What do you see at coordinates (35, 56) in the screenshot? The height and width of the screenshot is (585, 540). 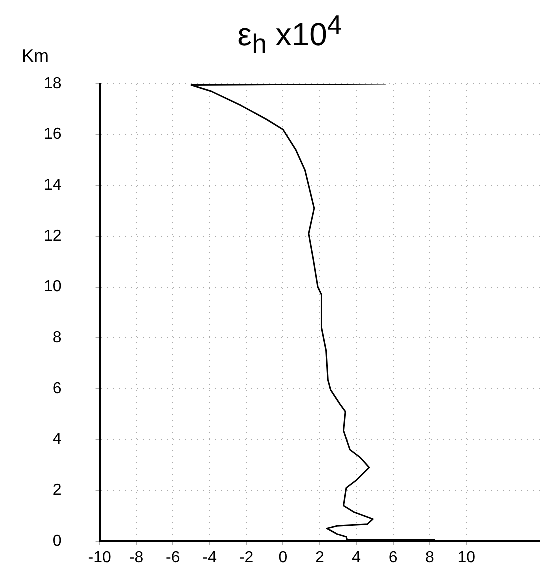 I see `y-axis-title: Km` at bounding box center [35, 56].